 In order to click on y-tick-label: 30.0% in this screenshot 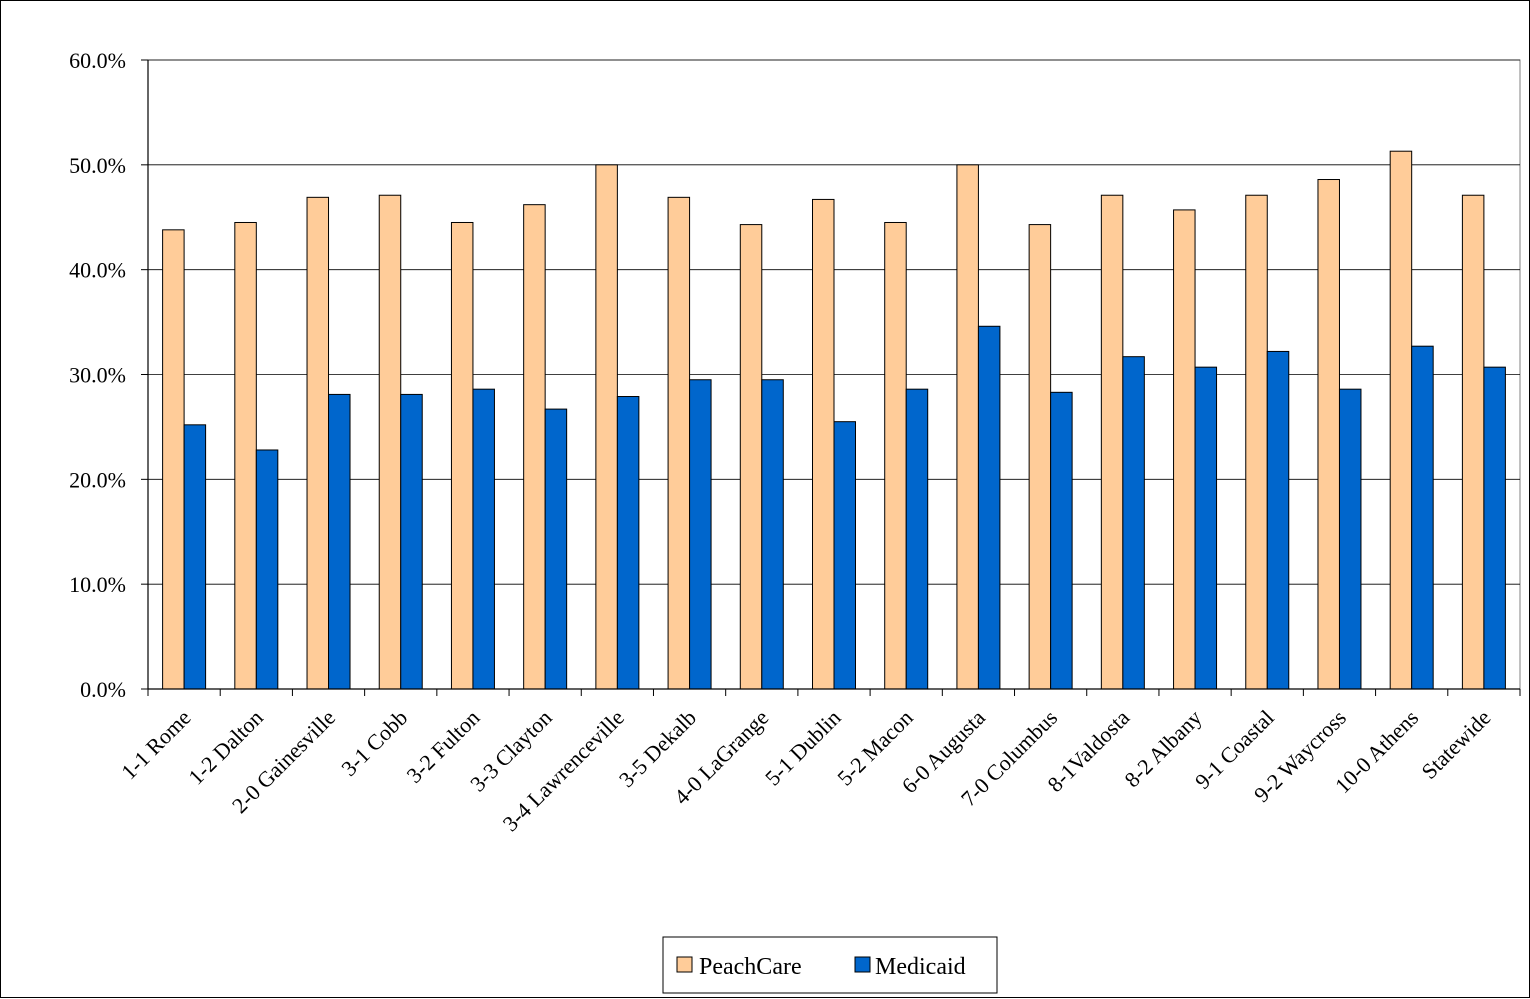, I will do `click(97, 375)`.